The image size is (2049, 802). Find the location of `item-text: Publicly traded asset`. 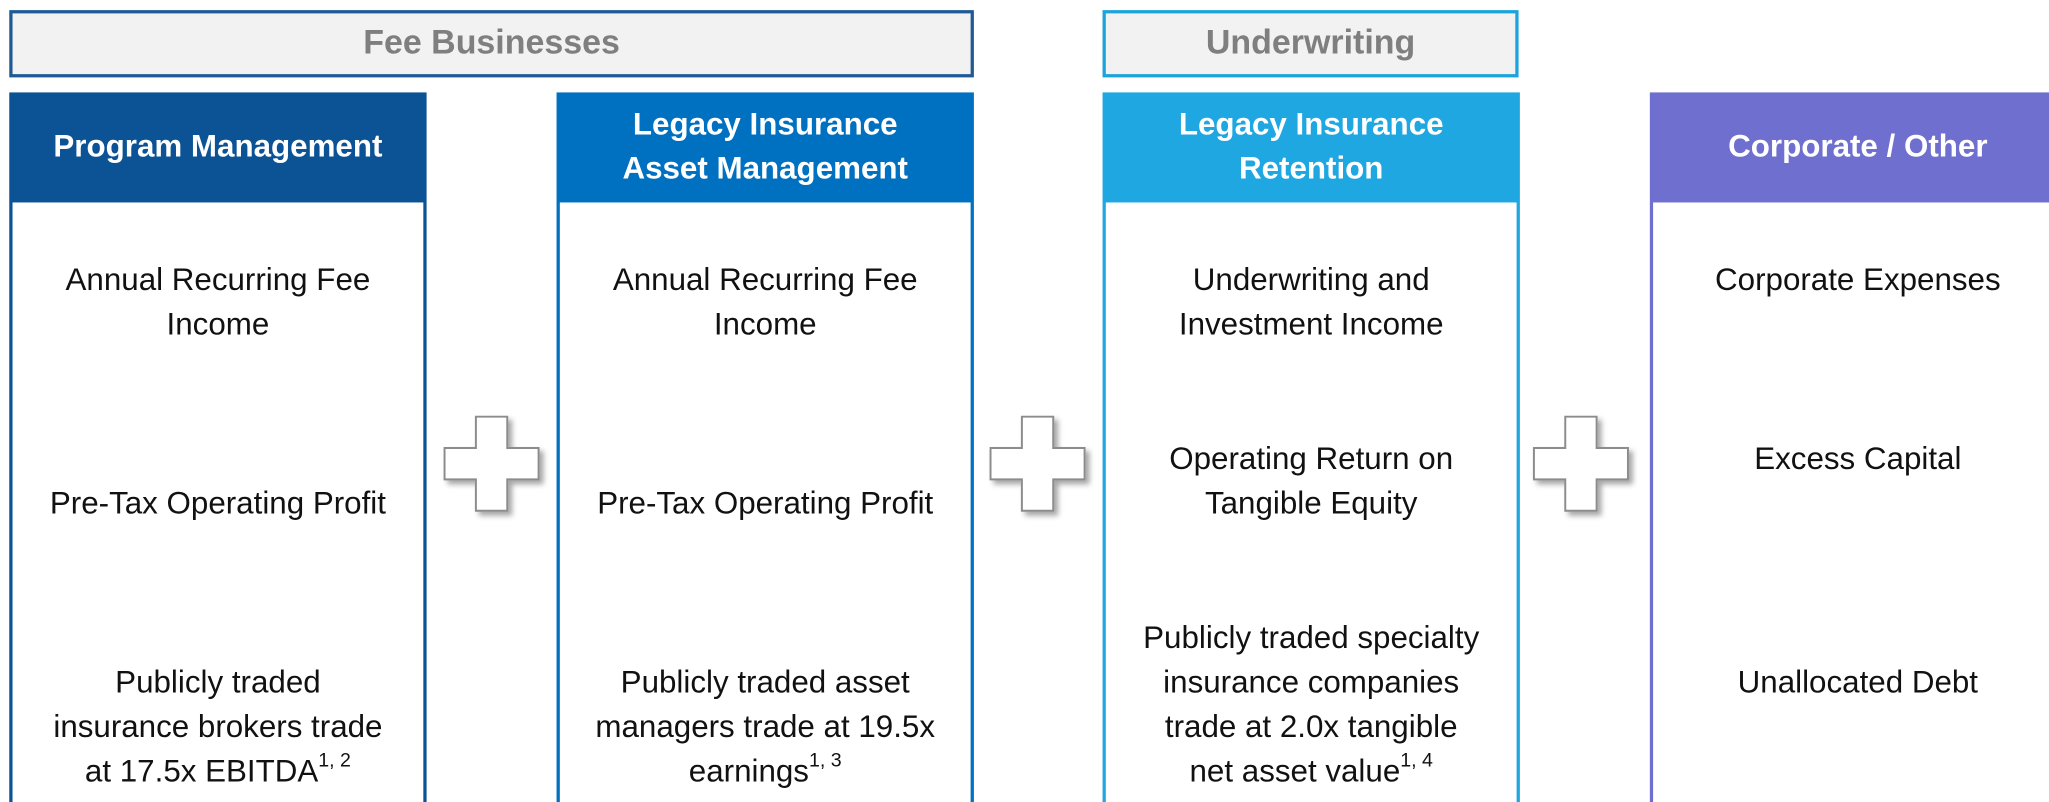

item-text: Publicly traded asset is located at coordinates (765, 682).